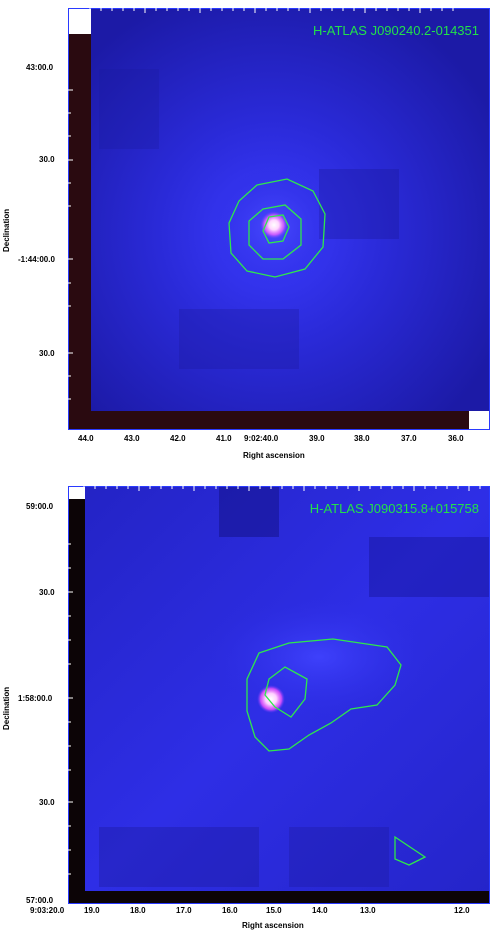 The image size is (490, 934). Describe the element at coordinates (394, 508) in the screenshot. I see `source-name-2: H-ATLAS J090315.8+015758` at that location.